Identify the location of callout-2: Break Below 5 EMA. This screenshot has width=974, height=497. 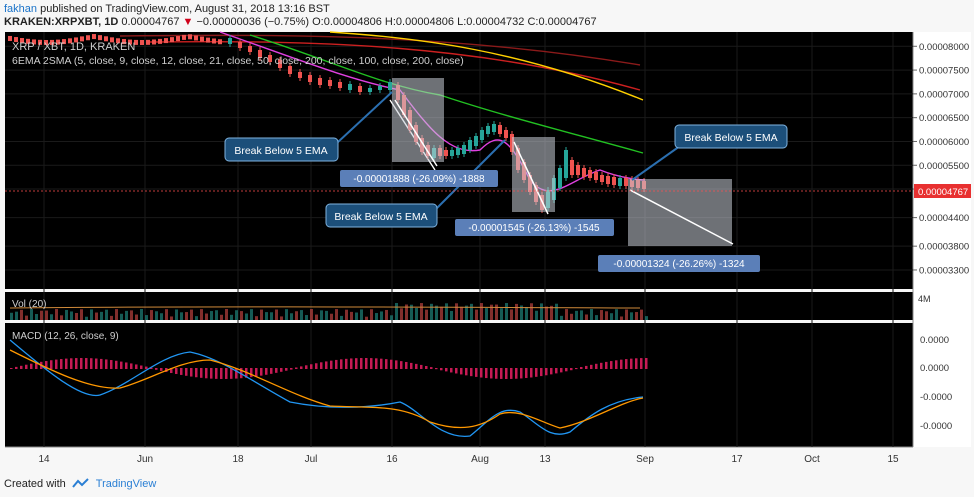
(381, 215).